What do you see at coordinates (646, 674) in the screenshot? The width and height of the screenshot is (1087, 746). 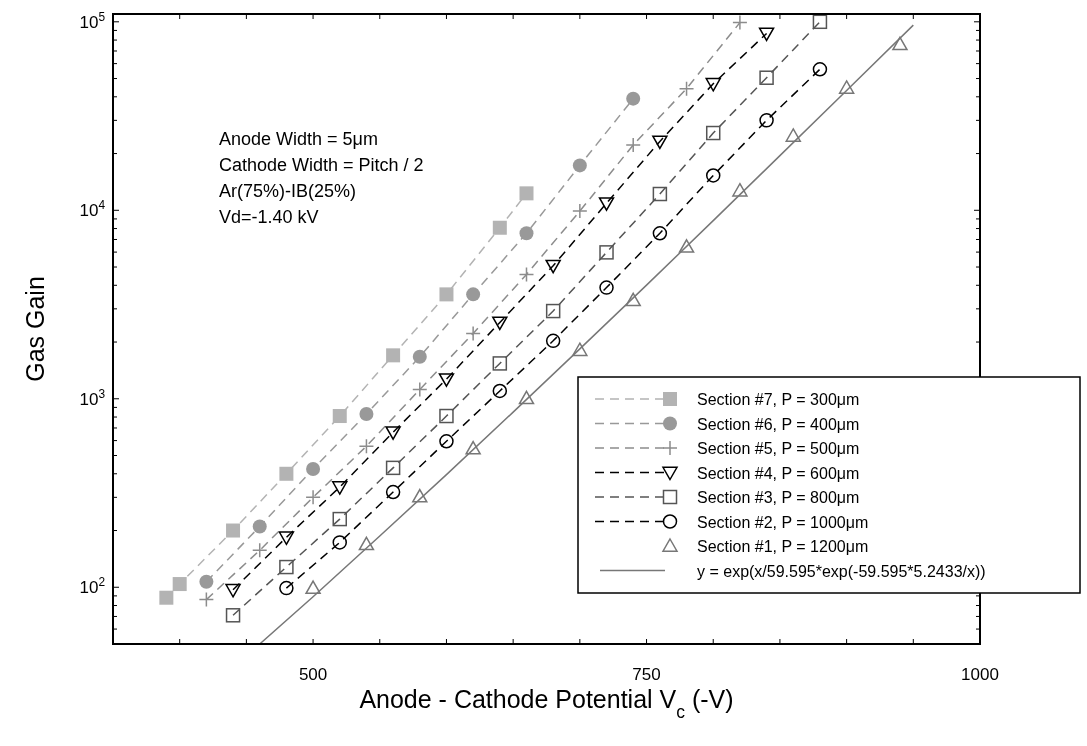 I see `x-tick-label: 750` at bounding box center [646, 674].